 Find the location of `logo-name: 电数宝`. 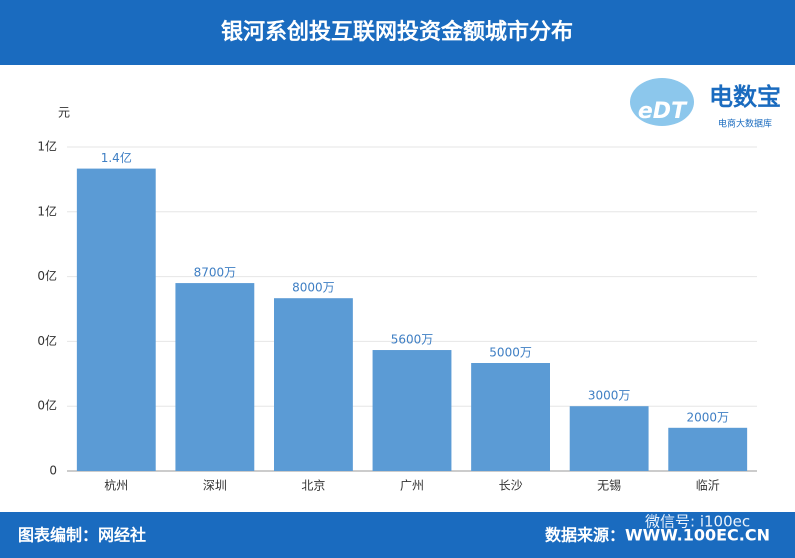

logo-name: 电数宝 is located at coordinates (745, 97).